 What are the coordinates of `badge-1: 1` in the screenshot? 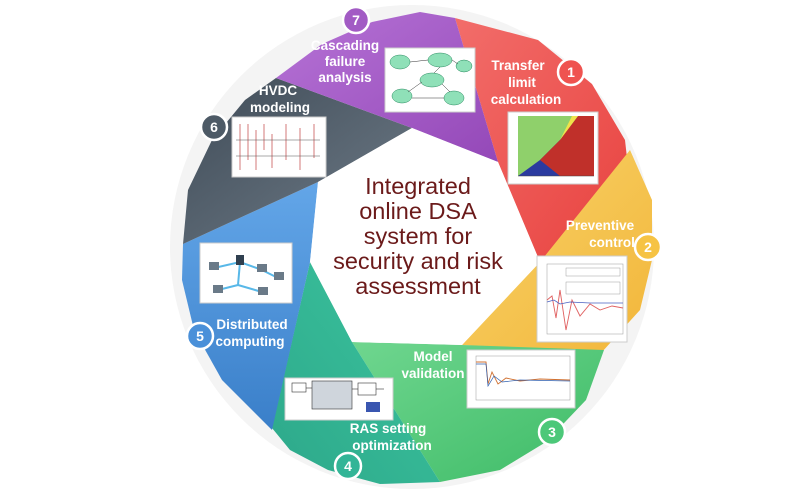 It's located at (571, 72).